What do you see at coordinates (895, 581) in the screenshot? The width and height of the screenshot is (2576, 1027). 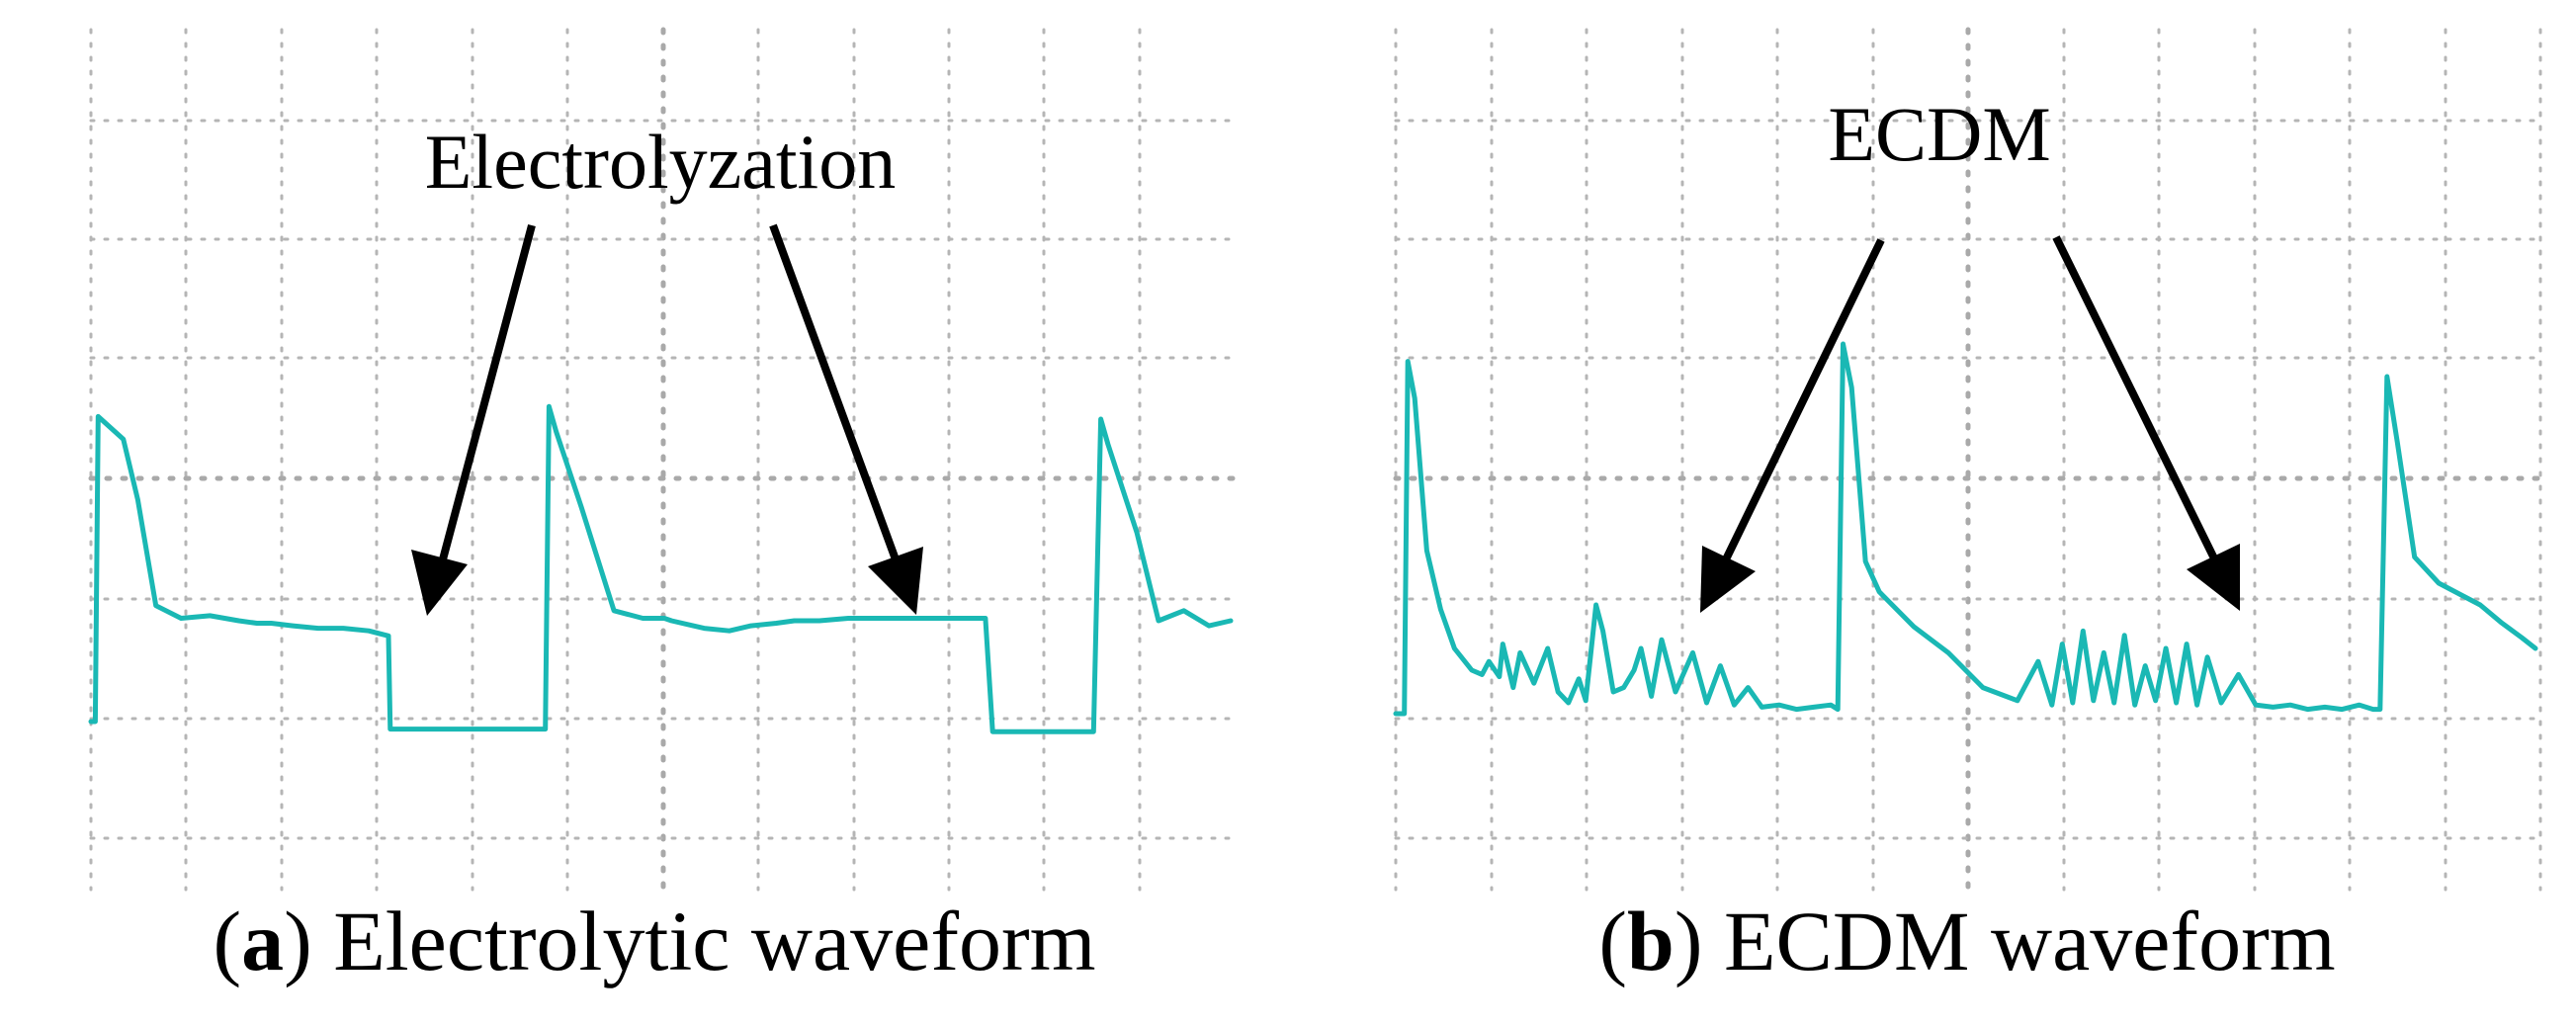 I see `panel-a-arrowhead-right` at bounding box center [895, 581].